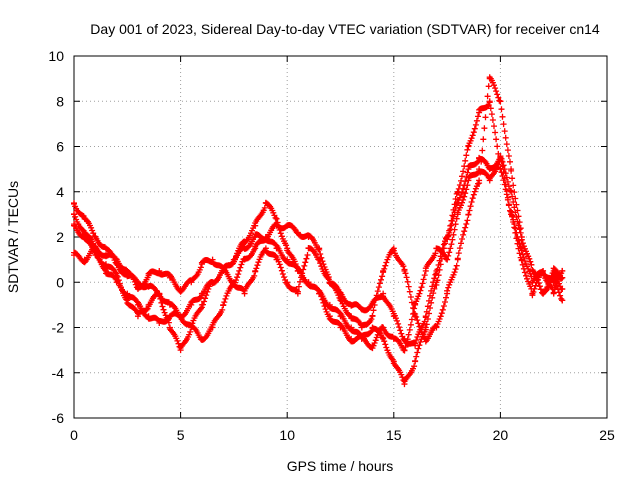 This screenshot has width=640, height=480. Describe the element at coordinates (60, 147) in the screenshot. I see `y-tick-label: 6` at that location.